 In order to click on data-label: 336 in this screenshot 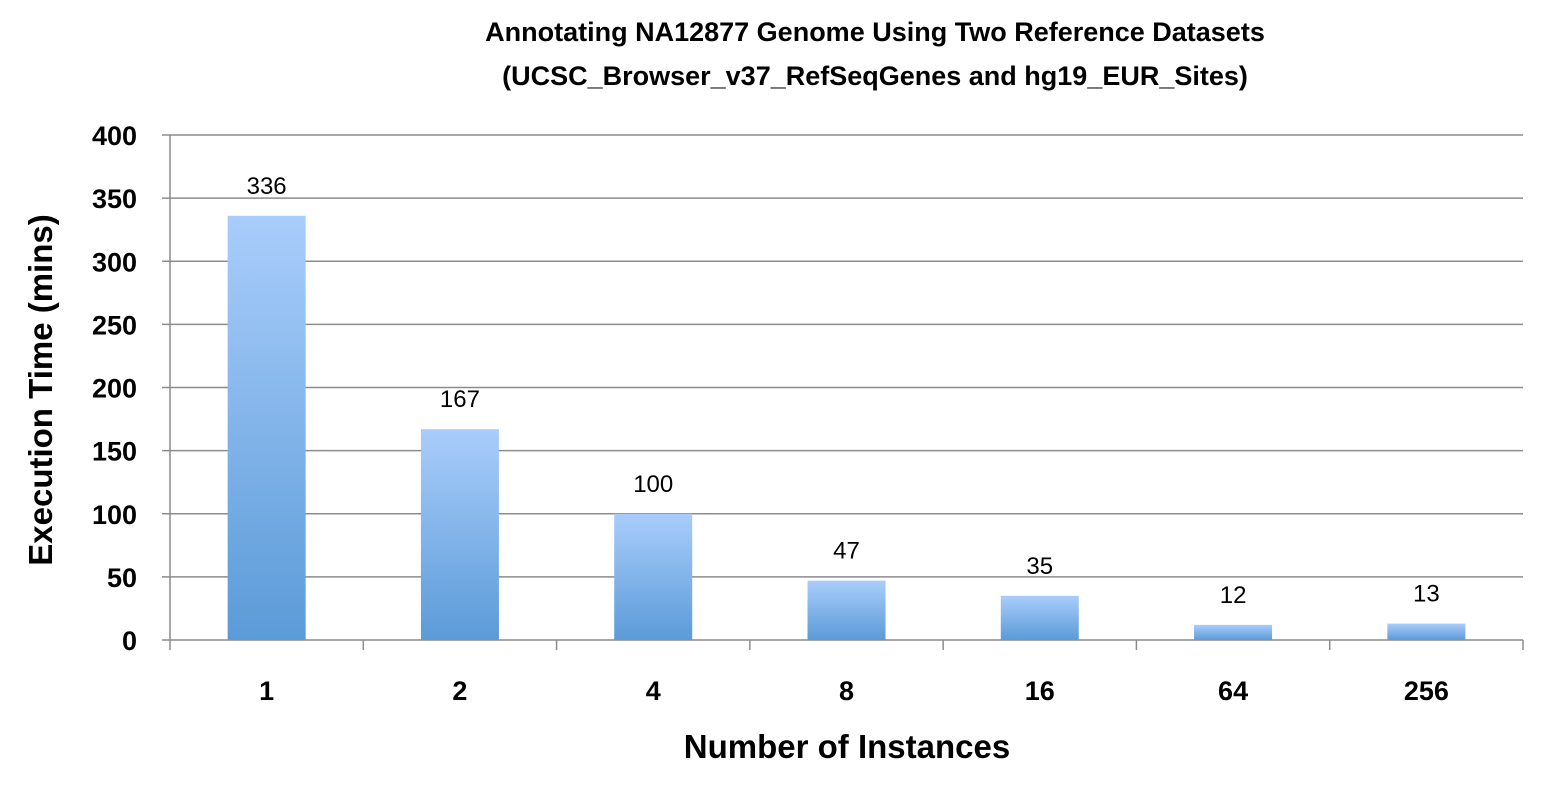, I will do `click(267, 186)`.